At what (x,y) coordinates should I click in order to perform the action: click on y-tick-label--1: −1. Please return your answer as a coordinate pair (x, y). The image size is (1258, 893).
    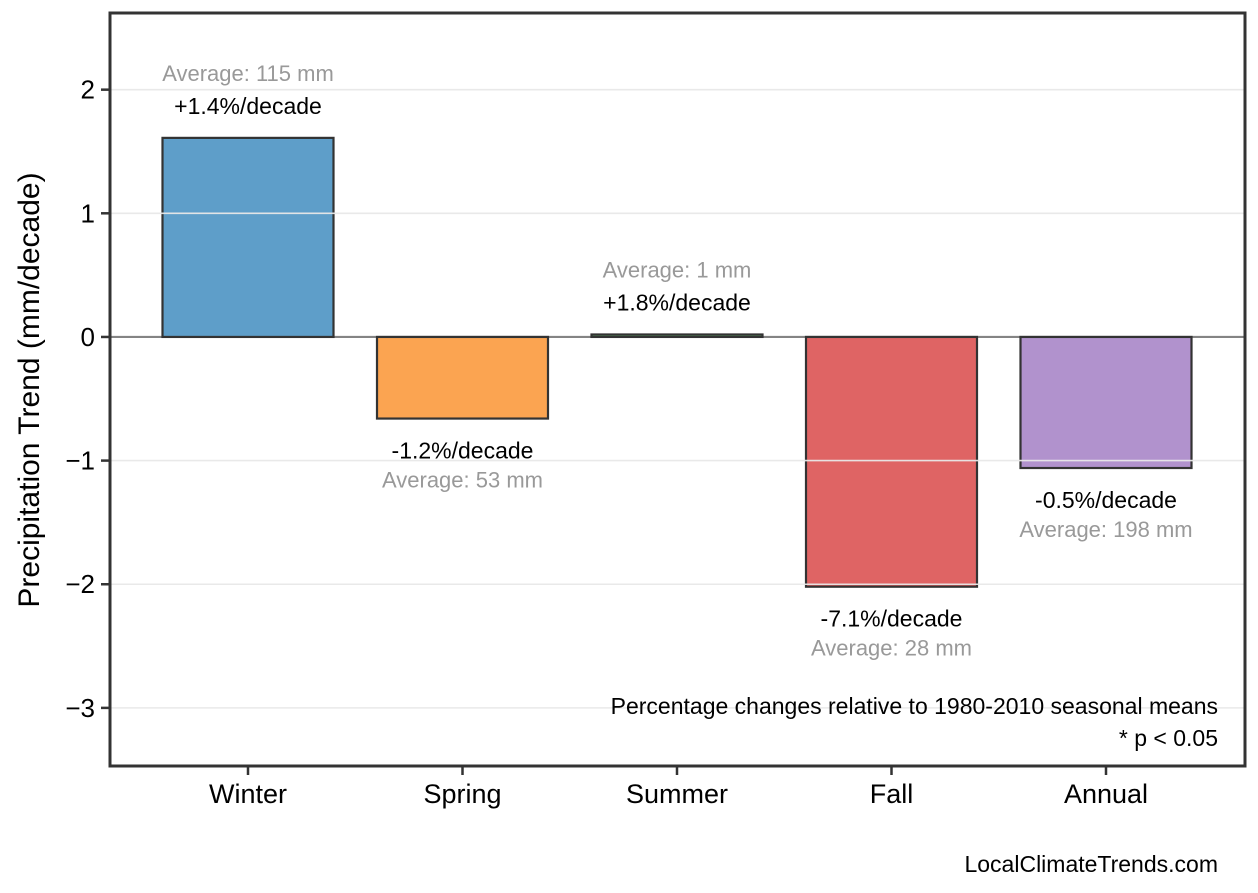
    Looking at the image, I should click on (80, 461).